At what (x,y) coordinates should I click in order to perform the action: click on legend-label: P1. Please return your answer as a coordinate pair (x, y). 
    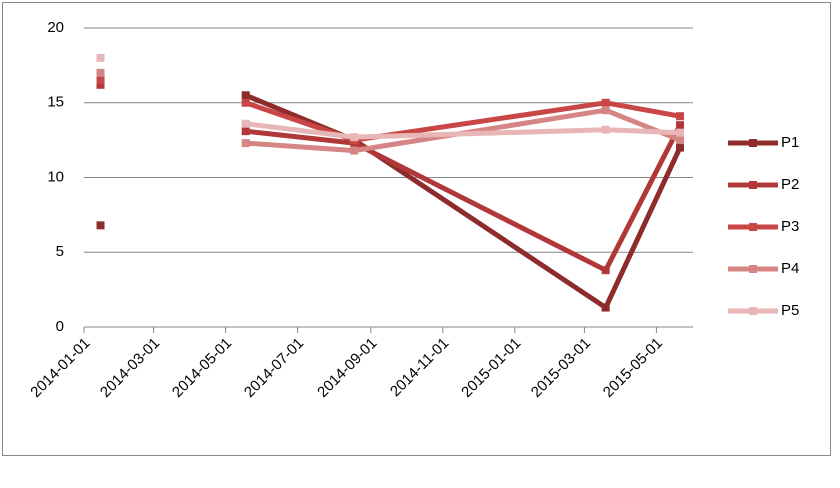
    Looking at the image, I should click on (790, 142).